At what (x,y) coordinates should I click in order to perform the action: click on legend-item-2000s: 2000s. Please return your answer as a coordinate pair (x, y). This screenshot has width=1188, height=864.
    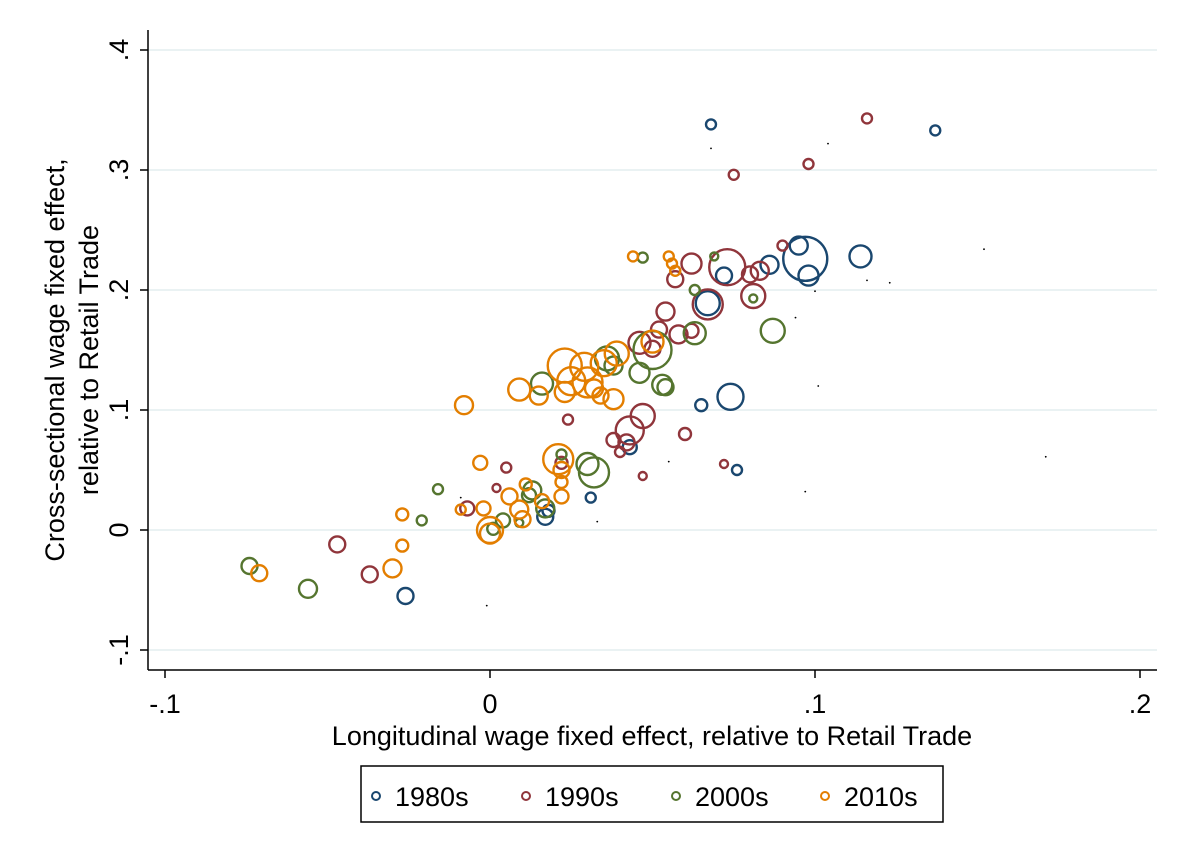
    Looking at the image, I should click on (720, 797).